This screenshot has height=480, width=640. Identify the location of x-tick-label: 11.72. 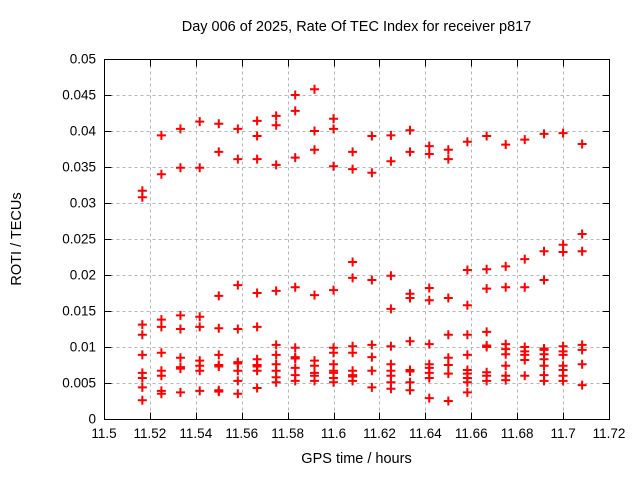
(609, 433).